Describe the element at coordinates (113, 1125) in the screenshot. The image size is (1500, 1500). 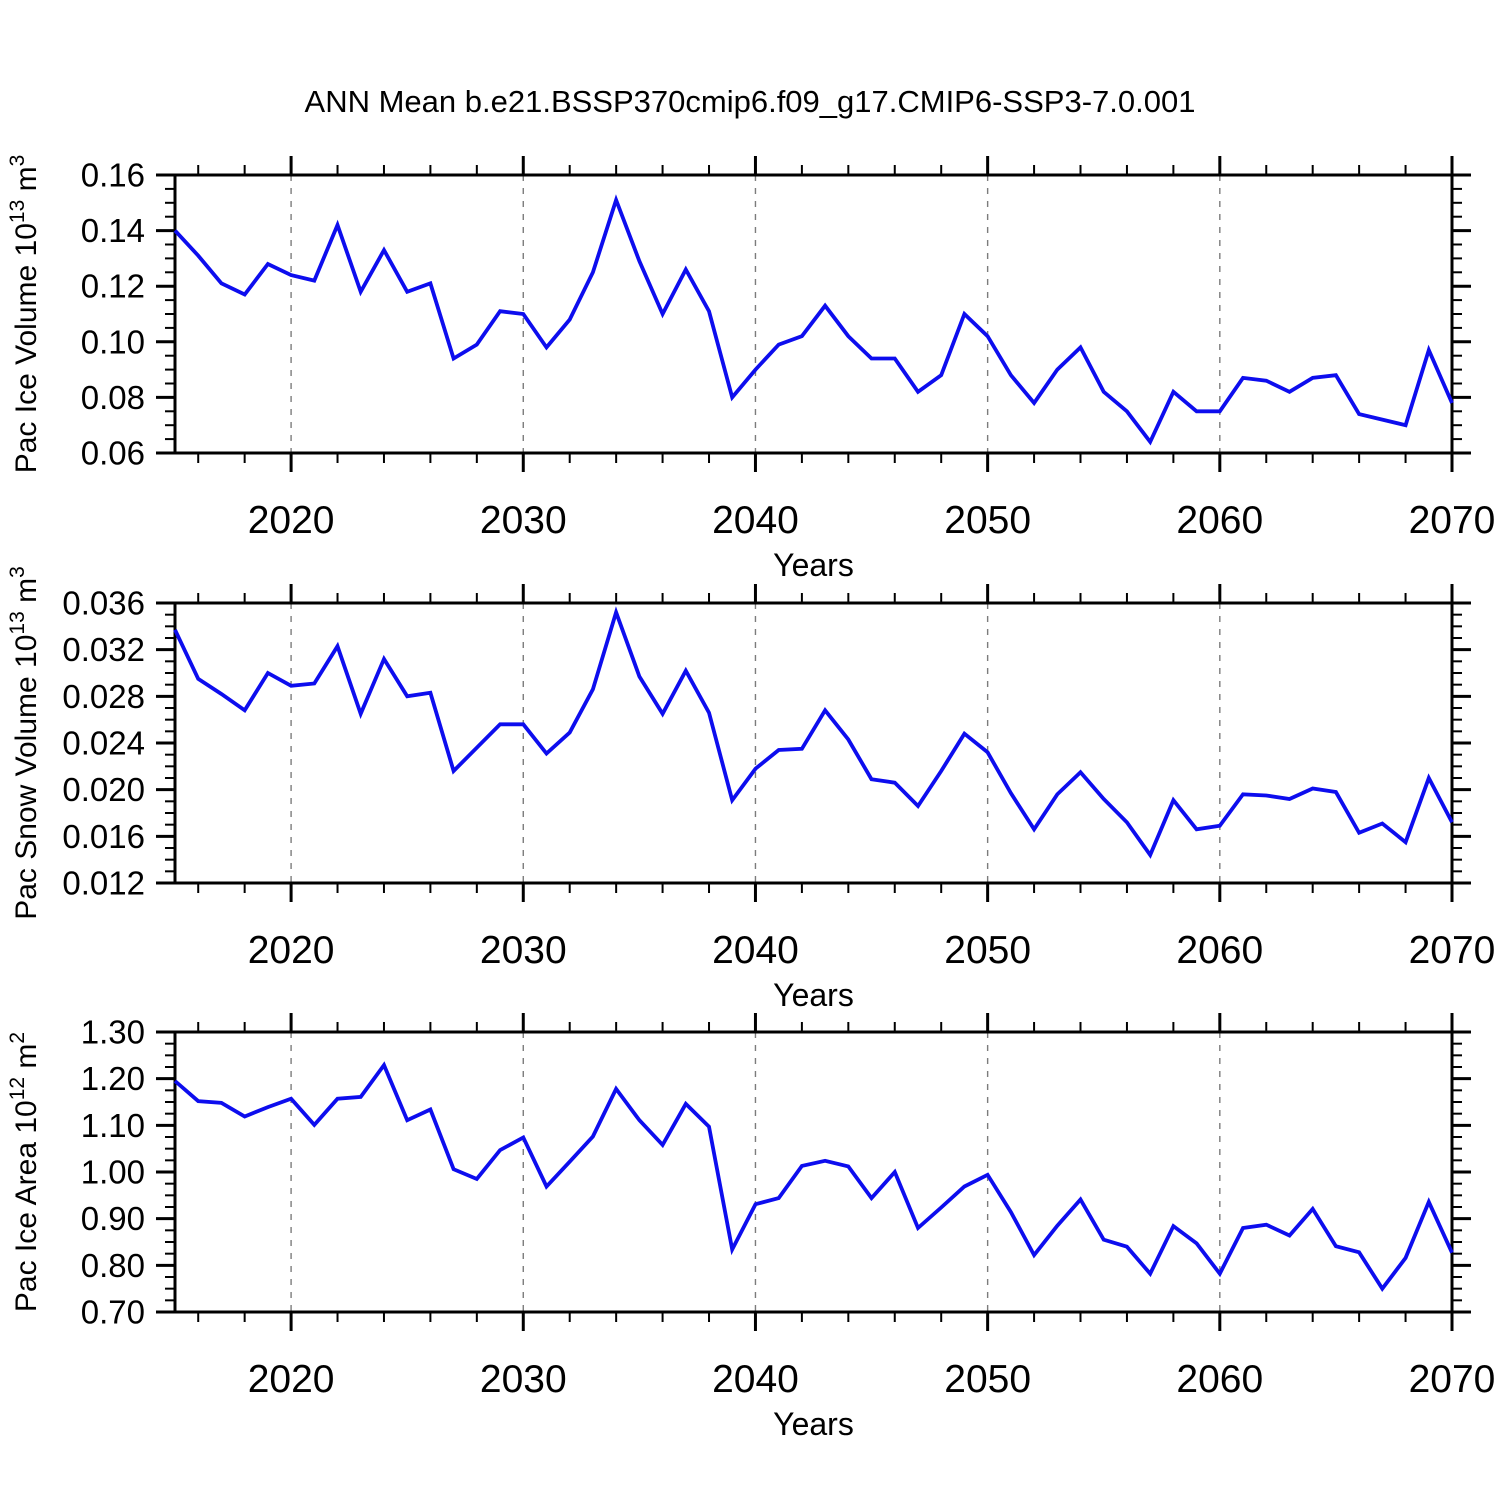
I see `y-tick-label: 1.10` at that location.